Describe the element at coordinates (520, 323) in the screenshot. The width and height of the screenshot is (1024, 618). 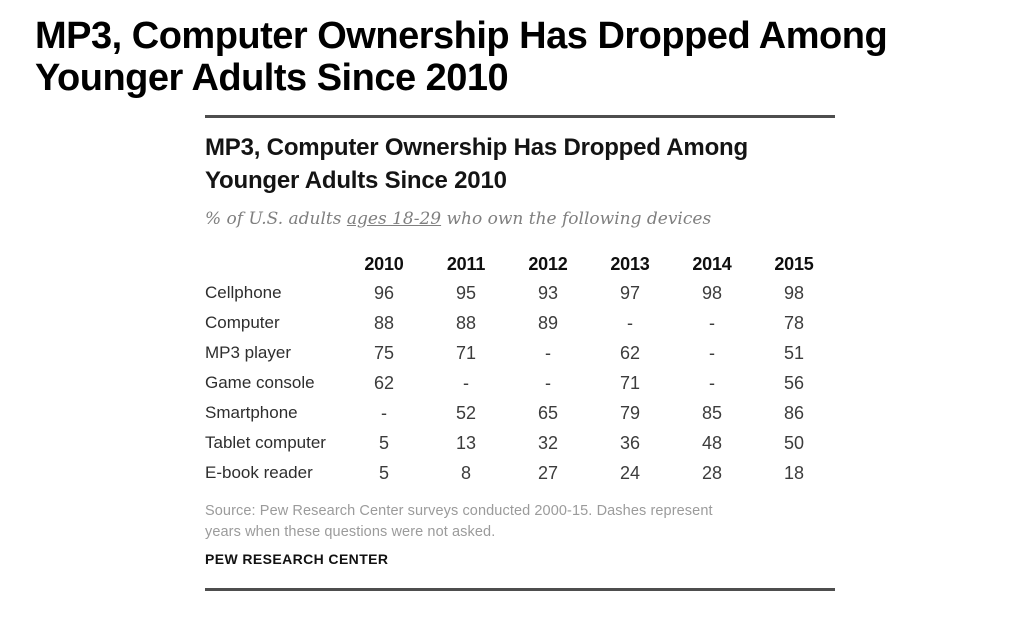
I see `table-row: Computer 88 88 89 - - 78` at that location.